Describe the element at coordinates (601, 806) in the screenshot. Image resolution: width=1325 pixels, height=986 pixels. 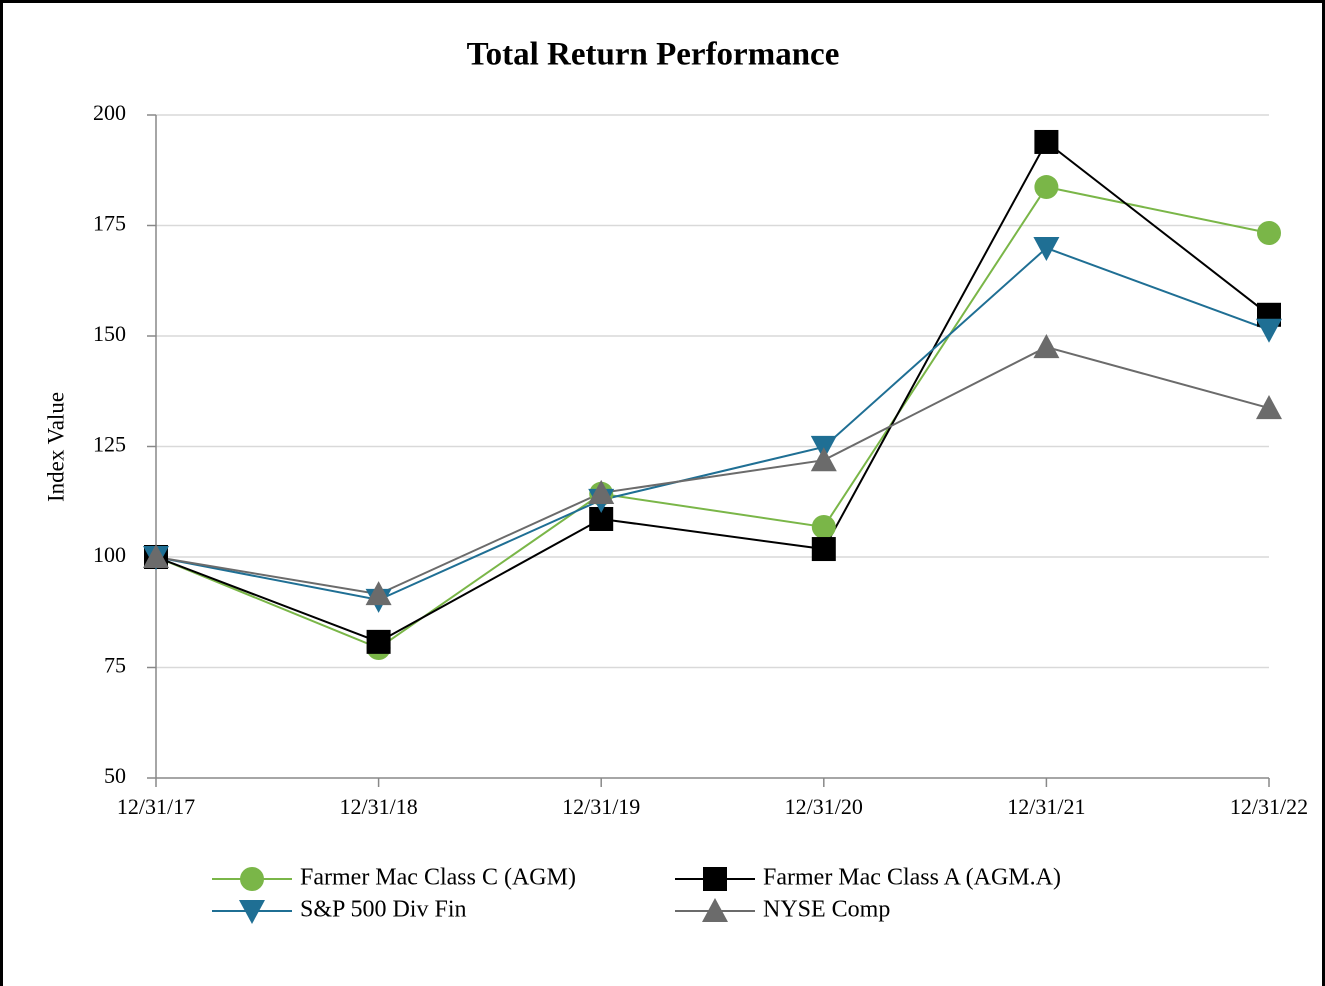
I see `x-tick-label: 12/31/19` at that location.